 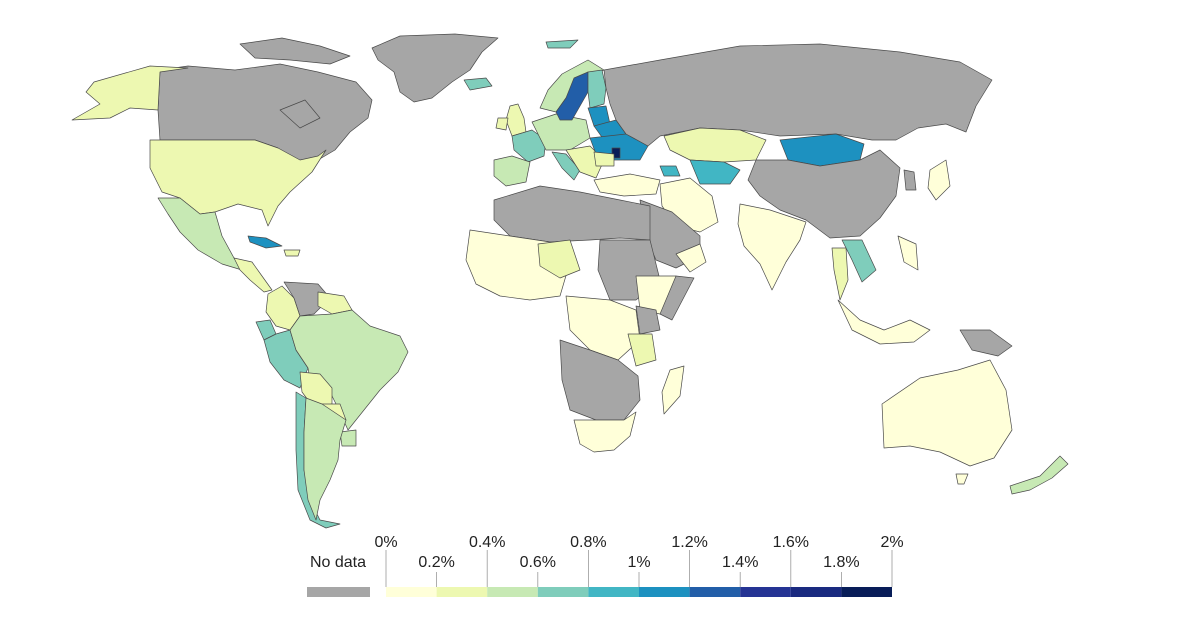 I want to click on legend-bins, so click(x=639, y=592).